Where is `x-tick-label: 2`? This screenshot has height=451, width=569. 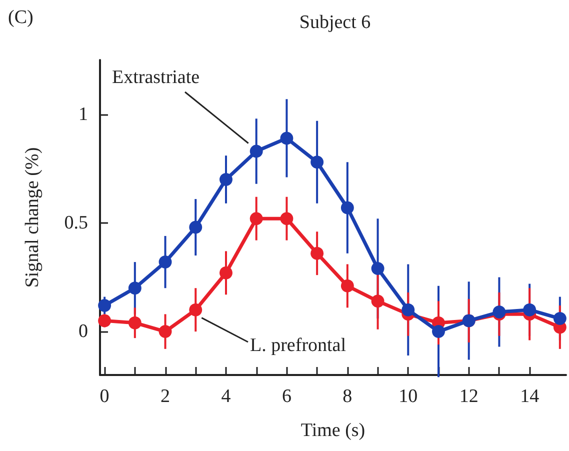 x-tick-label: 2 is located at coordinates (165, 396).